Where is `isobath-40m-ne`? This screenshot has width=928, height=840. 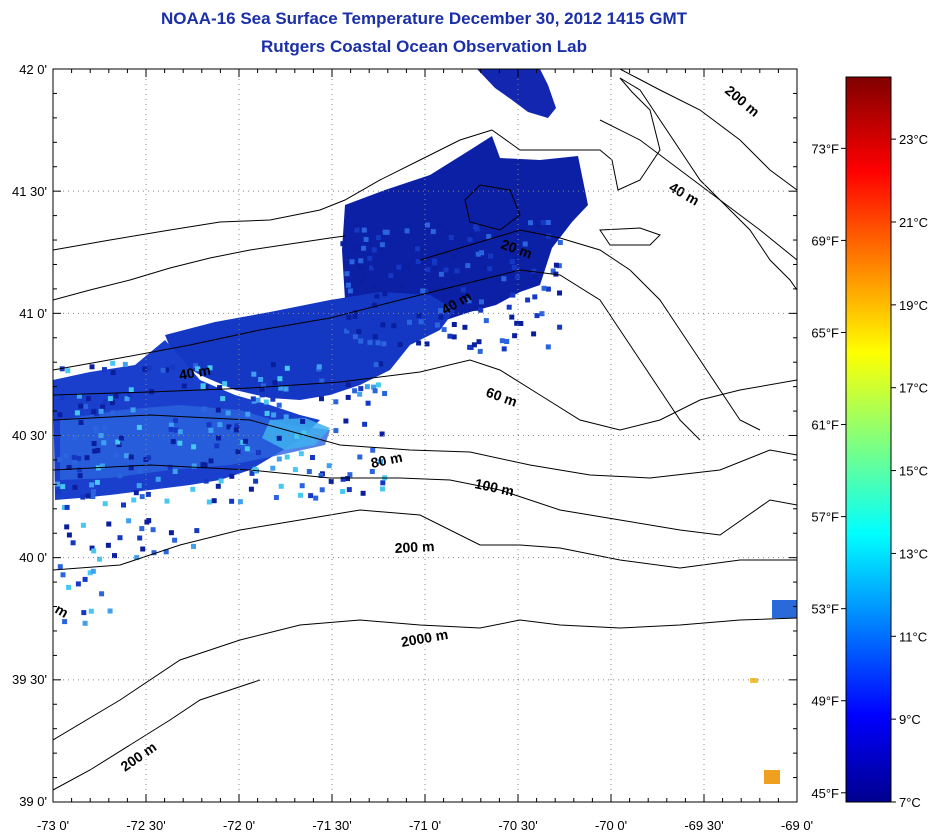 isobath-40m-ne is located at coordinates (698, 190).